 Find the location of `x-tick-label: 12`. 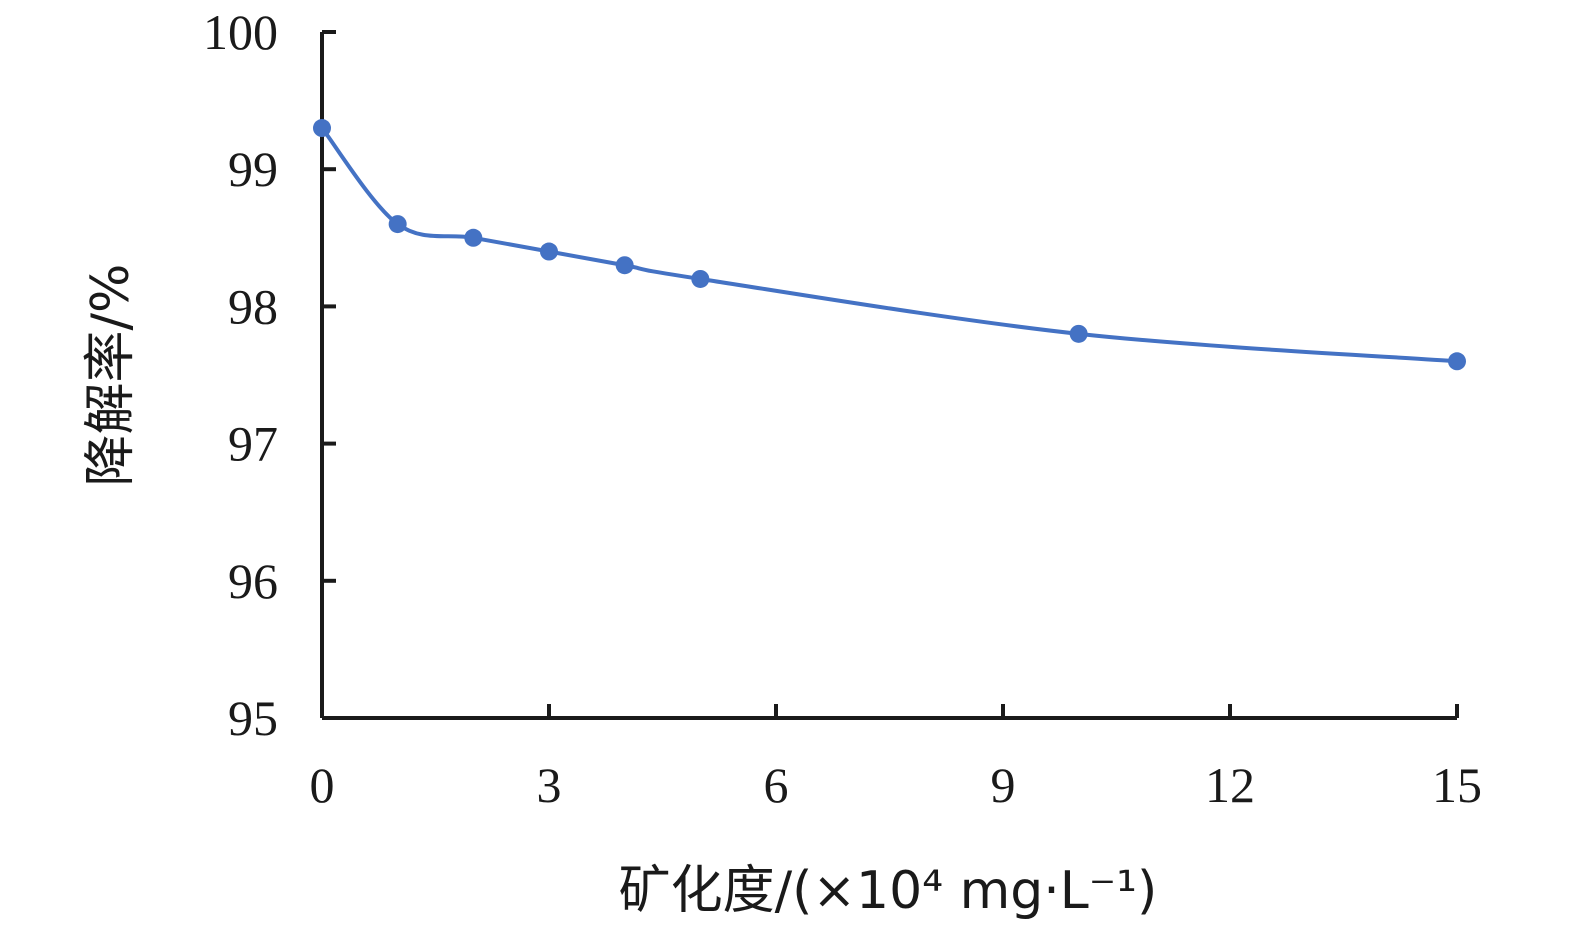

x-tick-label: 12 is located at coordinates (1230, 785).